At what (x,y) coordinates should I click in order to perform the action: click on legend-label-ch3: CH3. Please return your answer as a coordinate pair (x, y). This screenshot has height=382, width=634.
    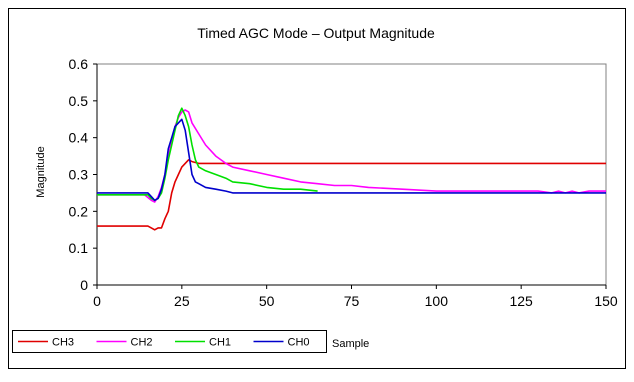
    Looking at the image, I should click on (63, 343).